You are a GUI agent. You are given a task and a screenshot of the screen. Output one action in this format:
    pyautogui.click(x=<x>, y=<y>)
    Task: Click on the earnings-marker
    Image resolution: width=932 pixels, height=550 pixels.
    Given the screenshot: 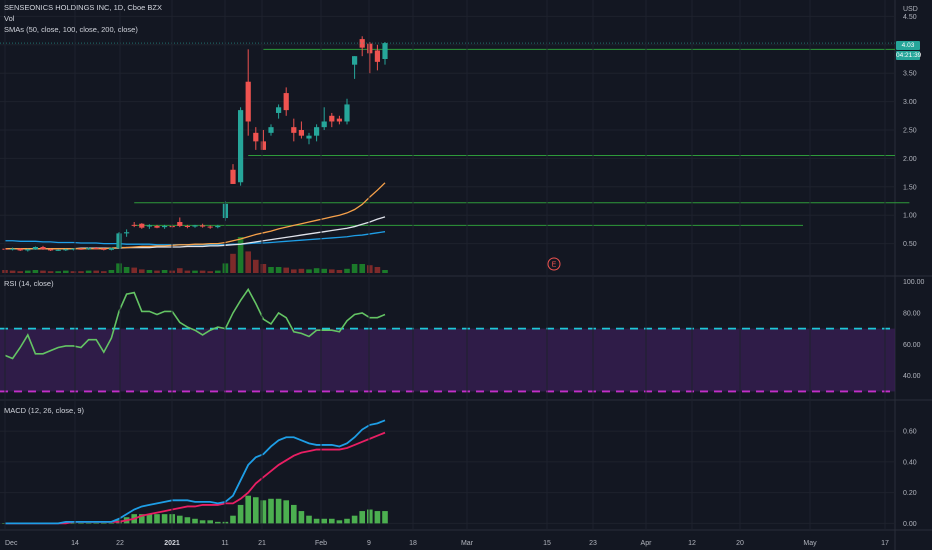 What is the action you would take?
    pyautogui.click(x=554, y=264)
    